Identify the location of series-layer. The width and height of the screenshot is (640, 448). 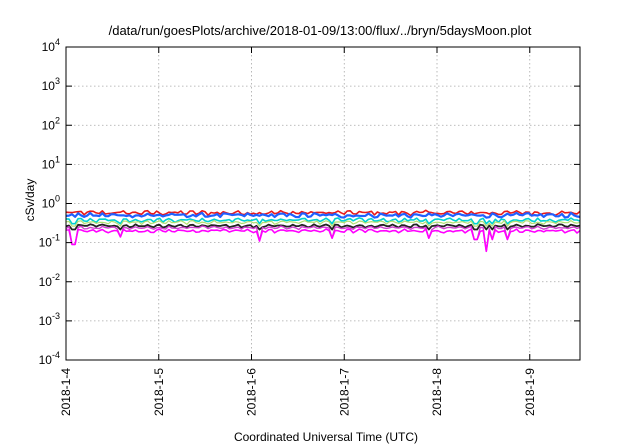
(323, 231).